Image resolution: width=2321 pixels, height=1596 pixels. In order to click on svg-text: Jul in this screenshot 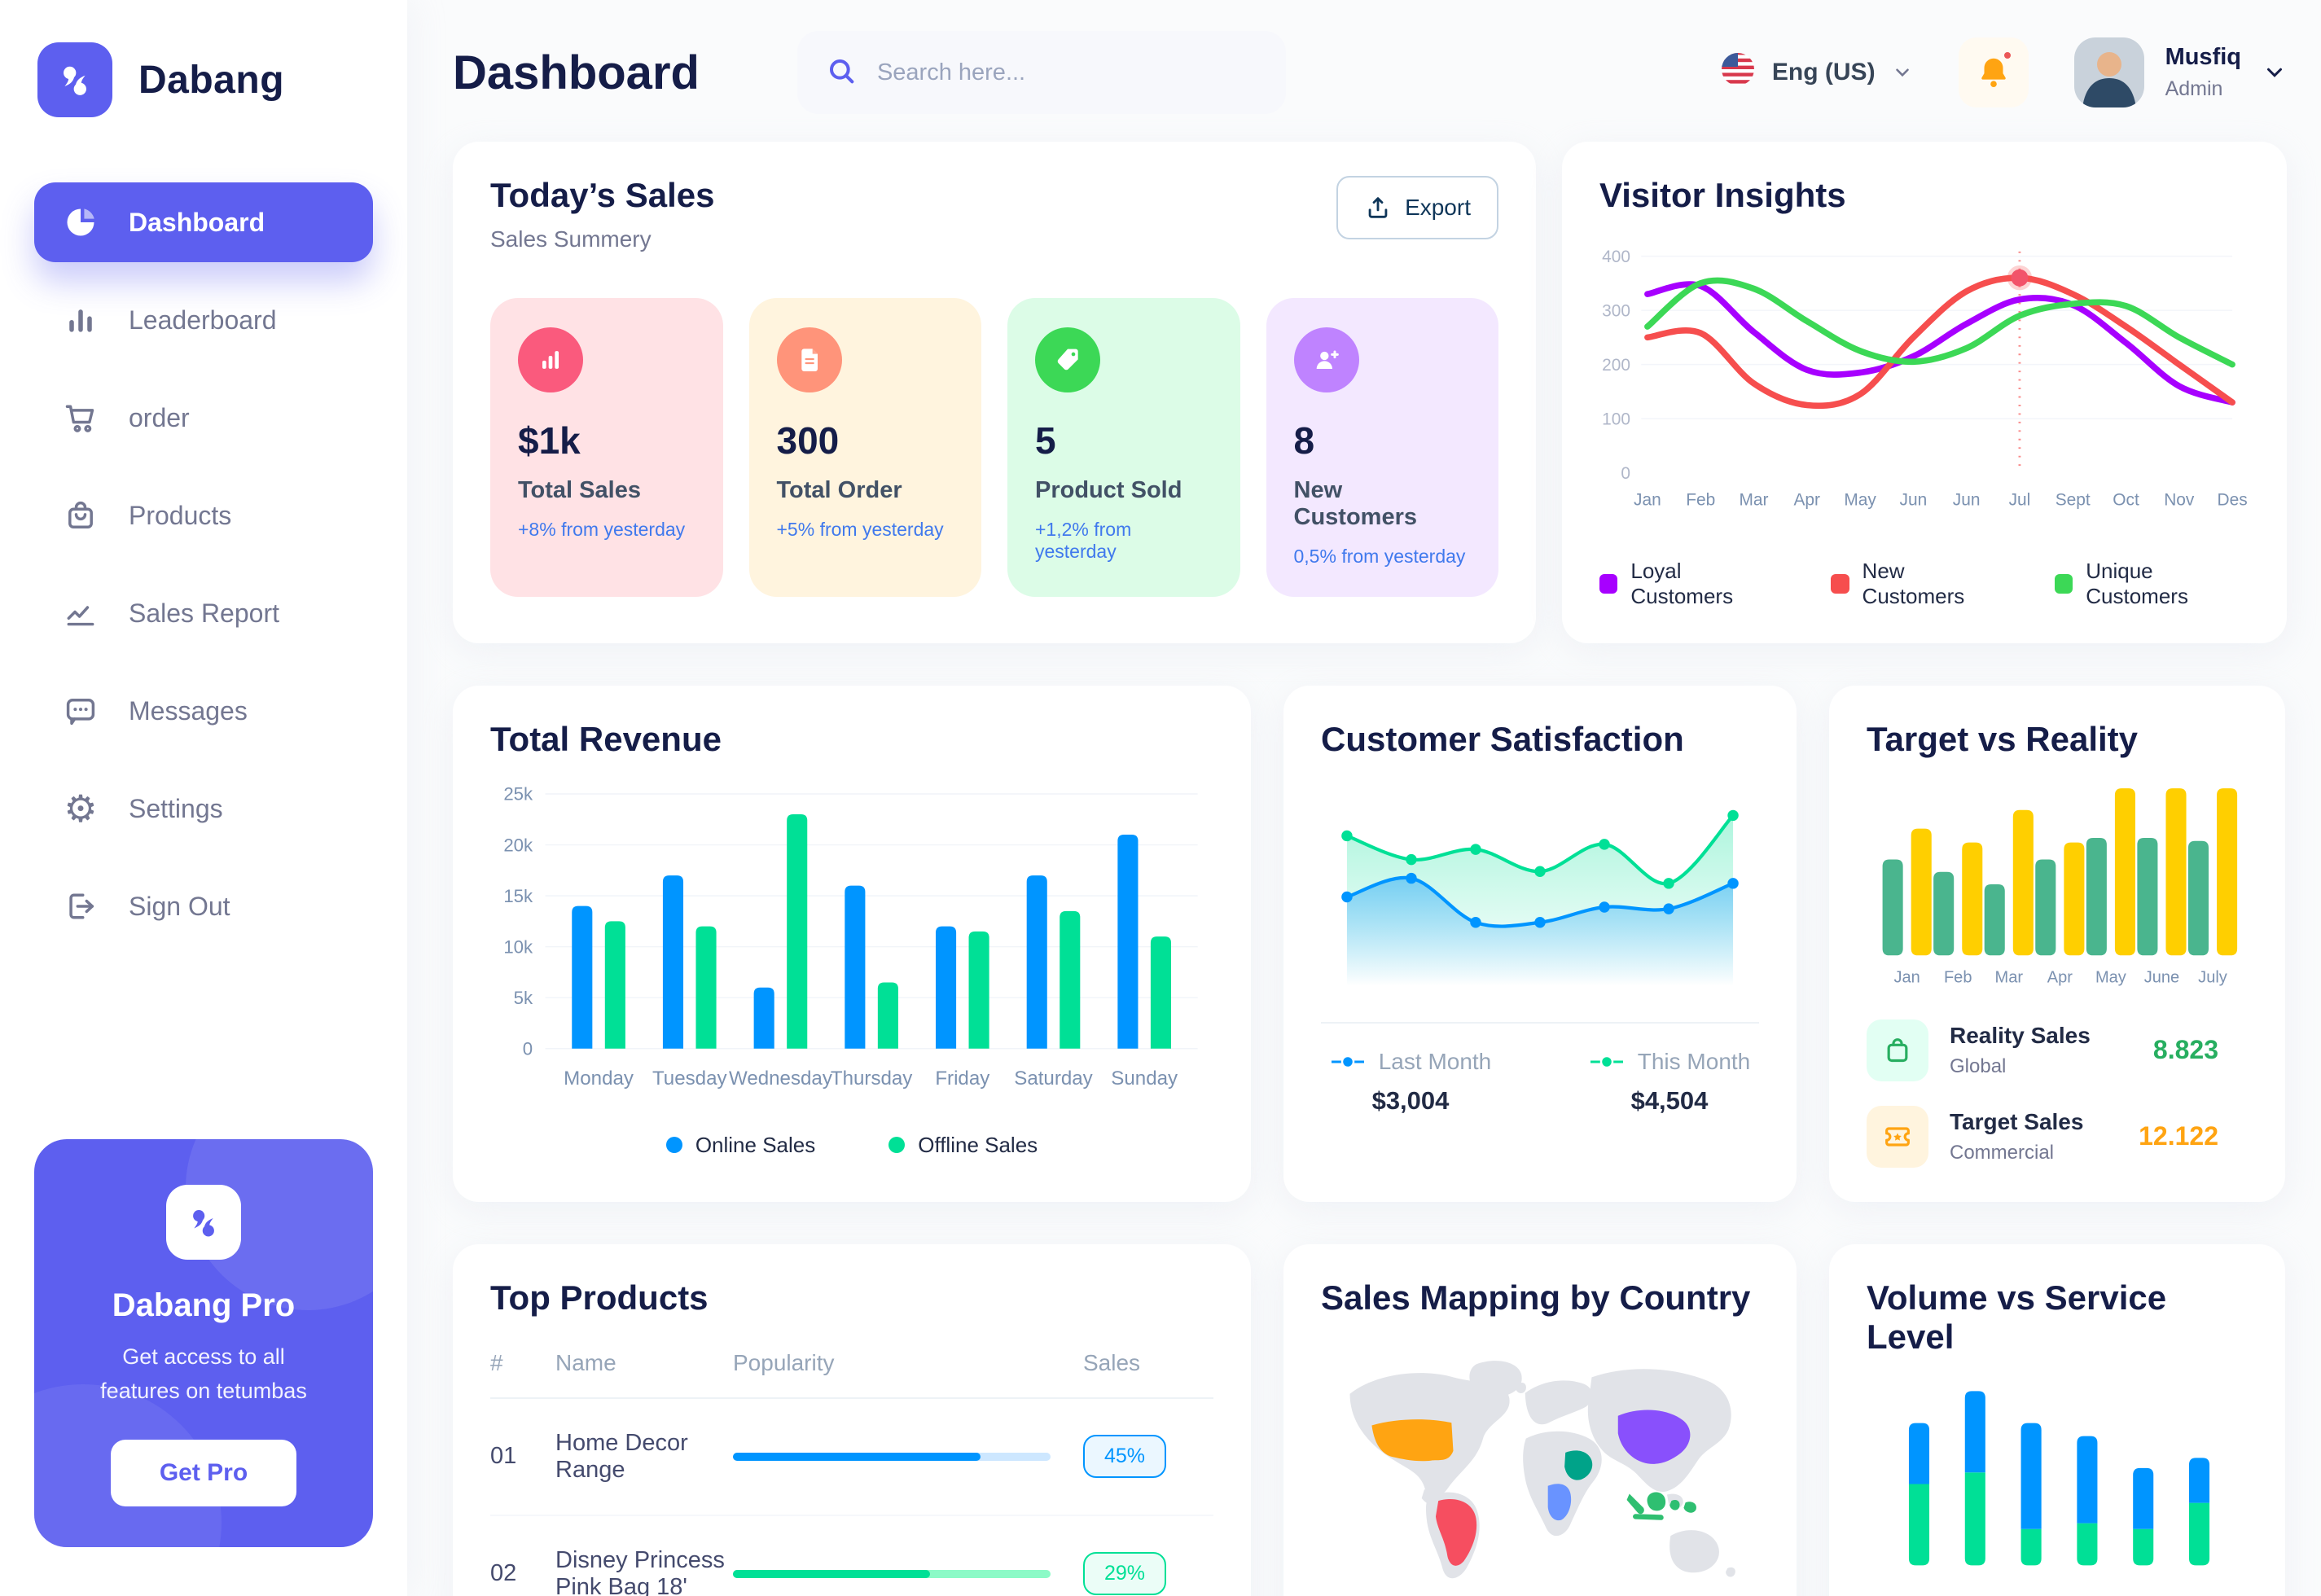, I will do `click(2020, 500)`.